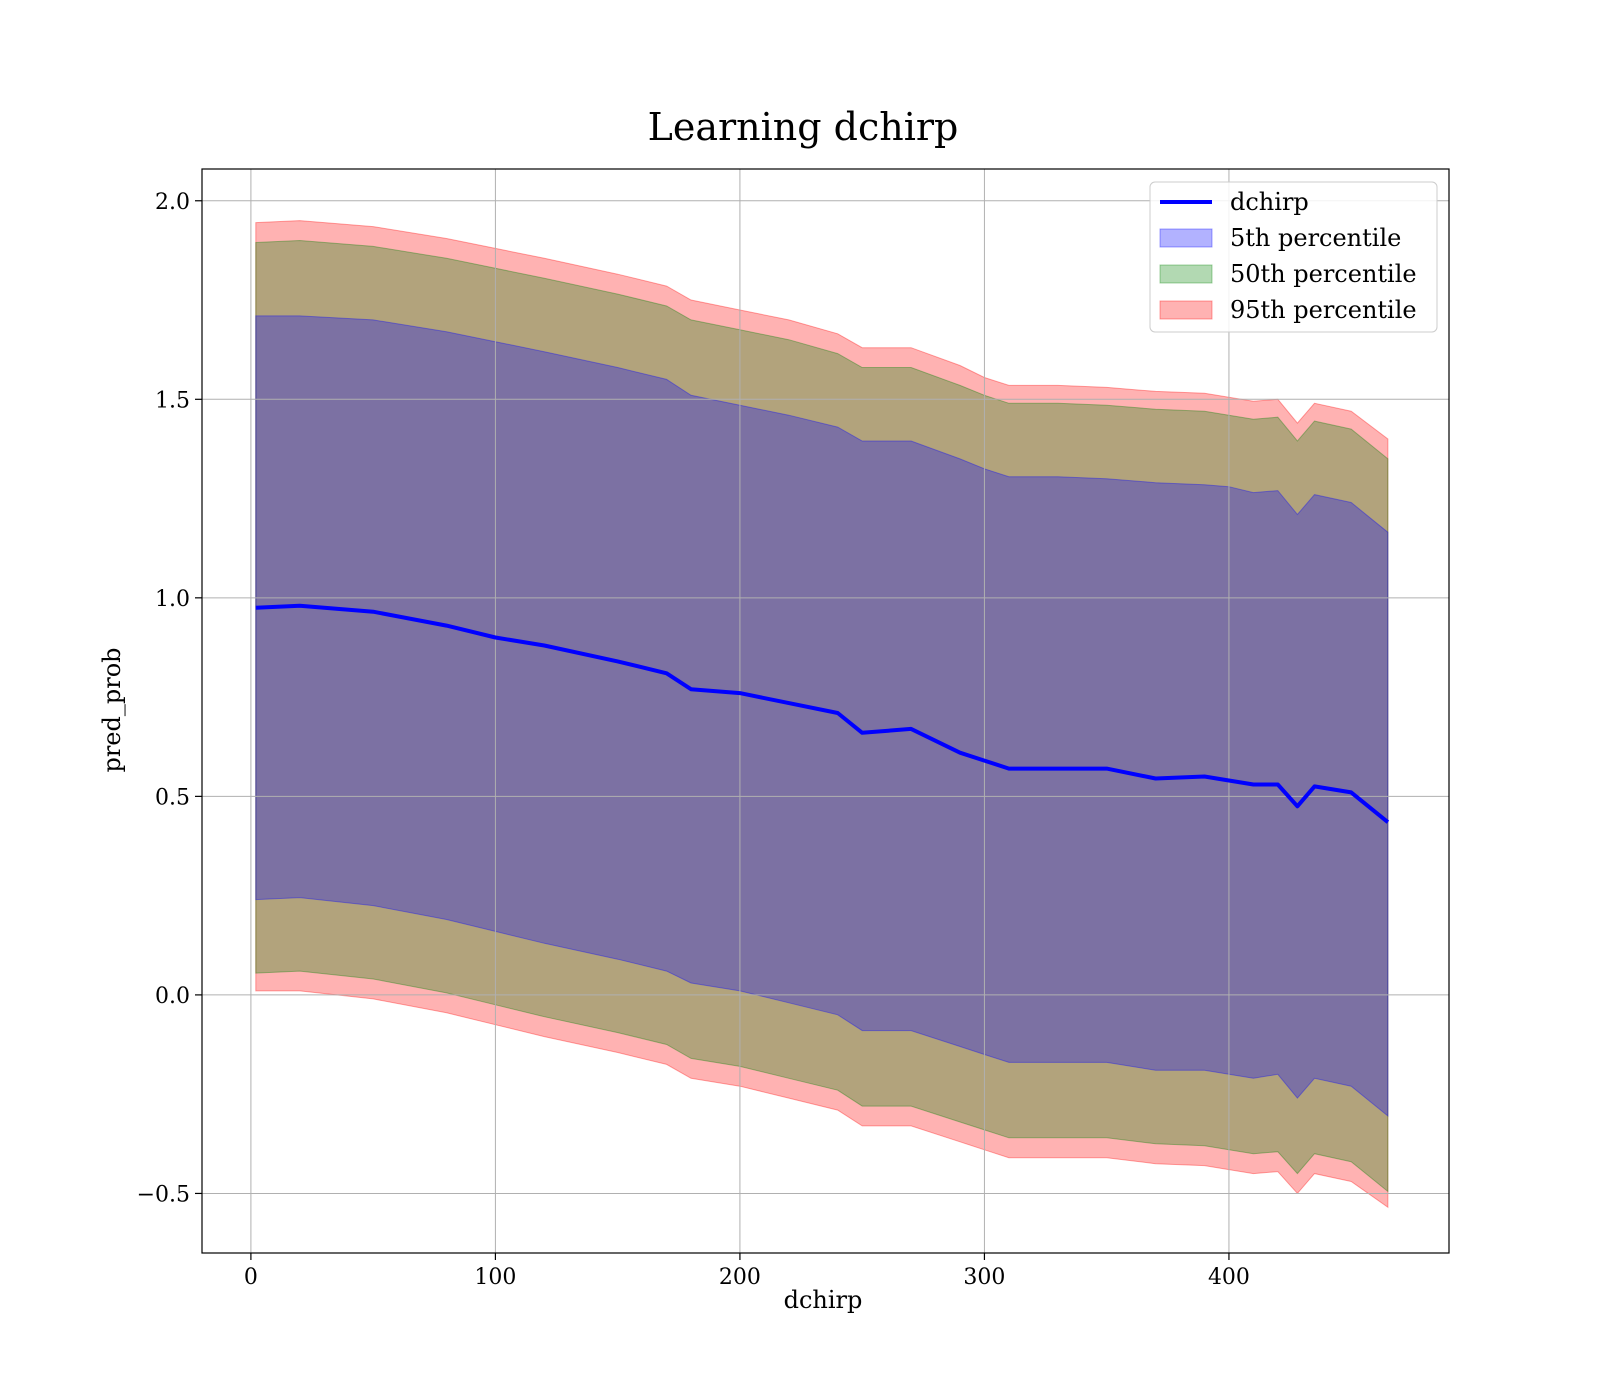 This screenshot has width=1600, height=1400. What do you see at coordinates (163, 1194) in the screenshot?
I see `y-tick-label-0: −0.5` at bounding box center [163, 1194].